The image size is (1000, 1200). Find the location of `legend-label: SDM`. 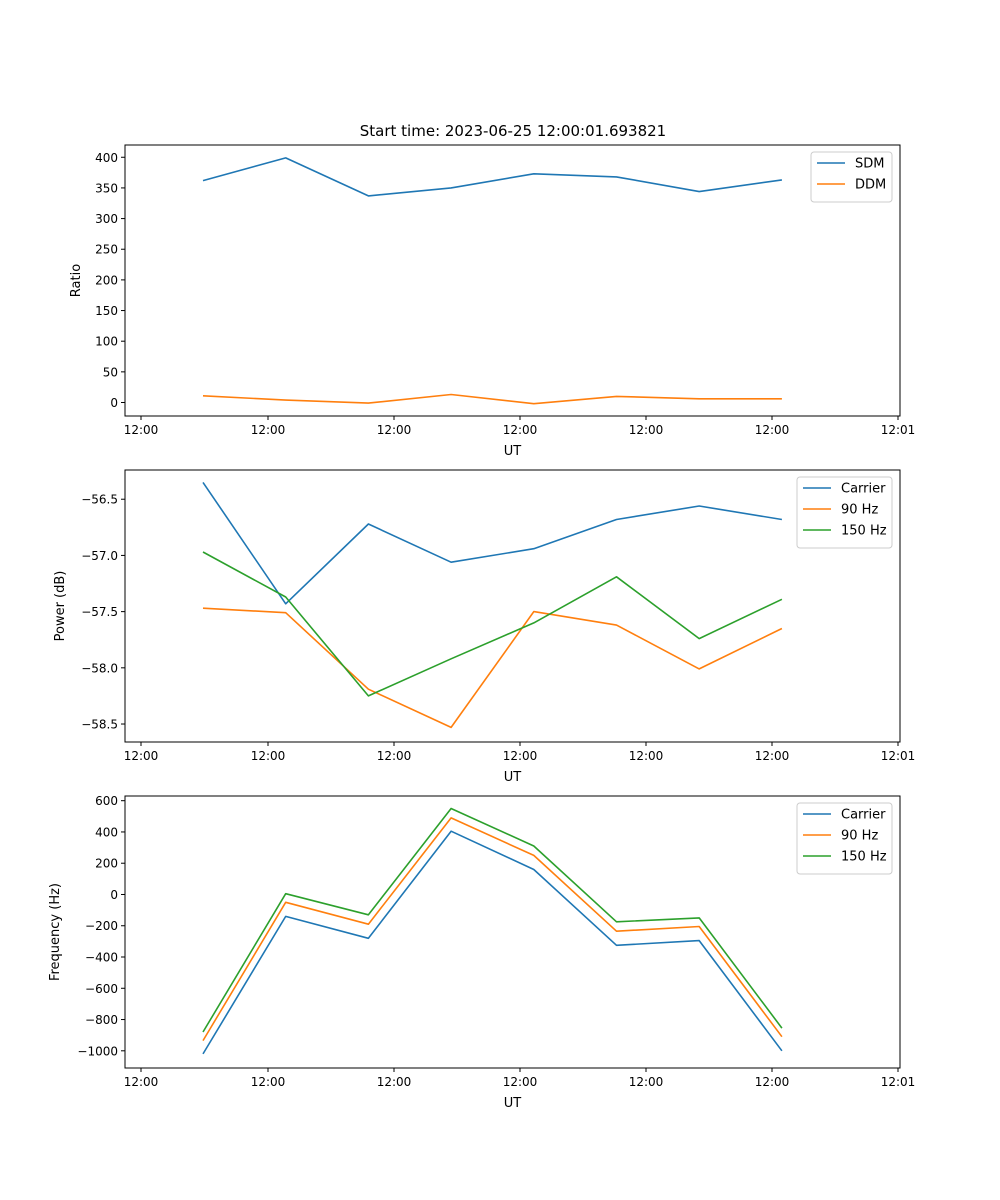

legend-label: SDM is located at coordinates (869, 164).